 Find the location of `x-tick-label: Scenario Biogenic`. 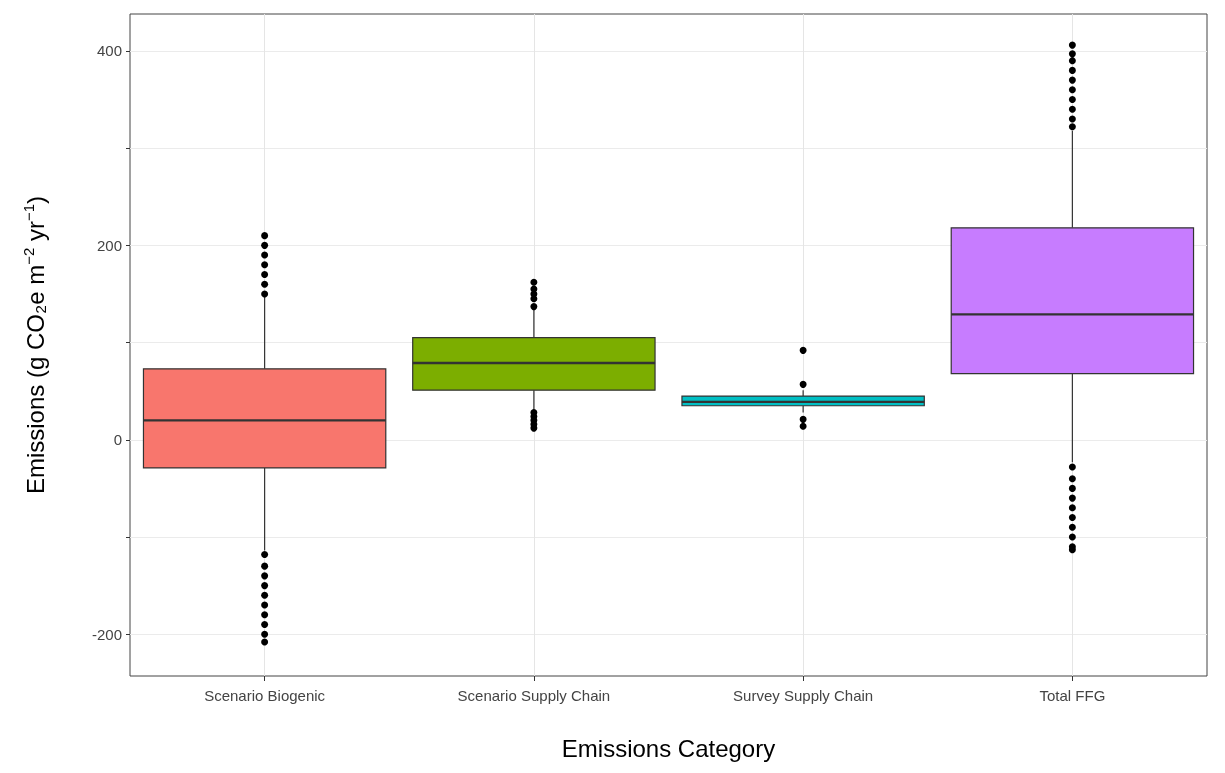

x-tick-label: Scenario Biogenic is located at coordinates (265, 695).